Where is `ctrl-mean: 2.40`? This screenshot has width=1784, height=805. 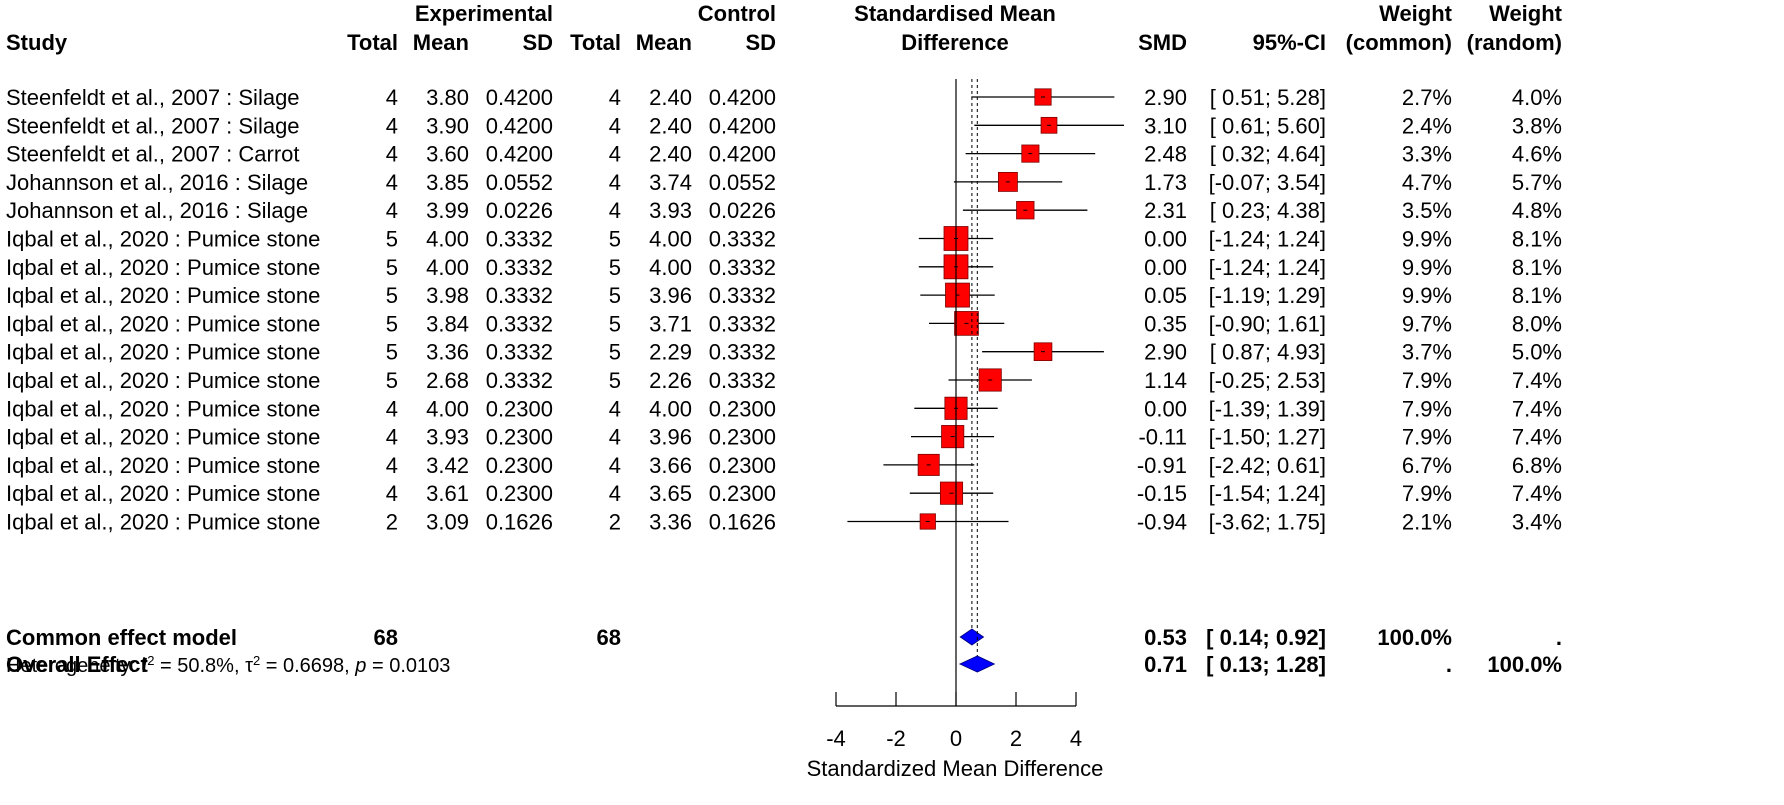
ctrl-mean: 2.40 is located at coordinates (670, 154).